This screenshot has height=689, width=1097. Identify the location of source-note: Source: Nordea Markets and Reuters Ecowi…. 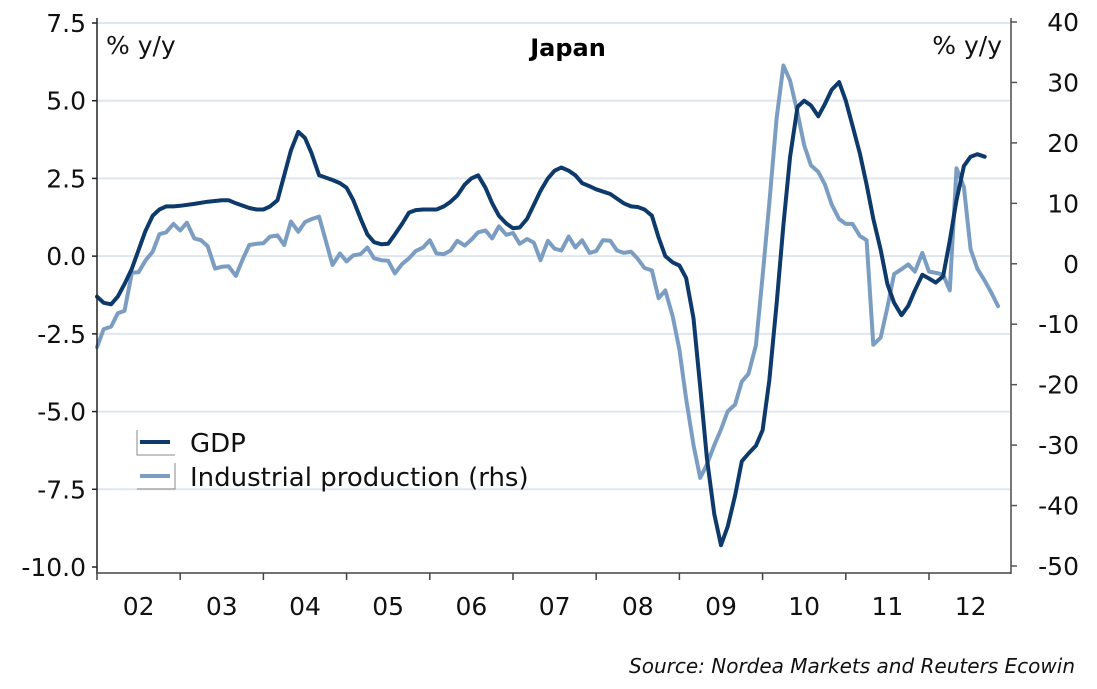
(852, 666).